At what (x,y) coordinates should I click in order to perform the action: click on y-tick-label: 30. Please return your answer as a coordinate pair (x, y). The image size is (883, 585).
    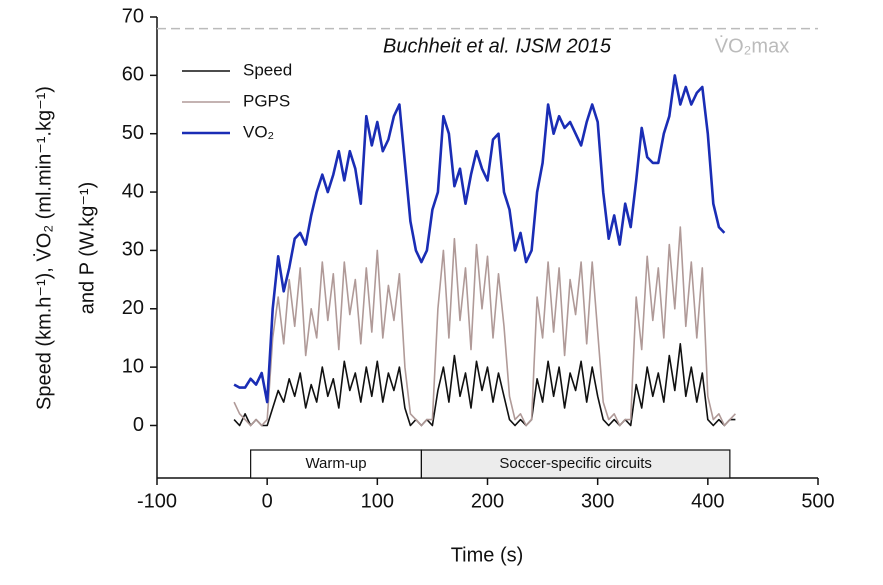
    Looking at the image, I should click on (133, 250).